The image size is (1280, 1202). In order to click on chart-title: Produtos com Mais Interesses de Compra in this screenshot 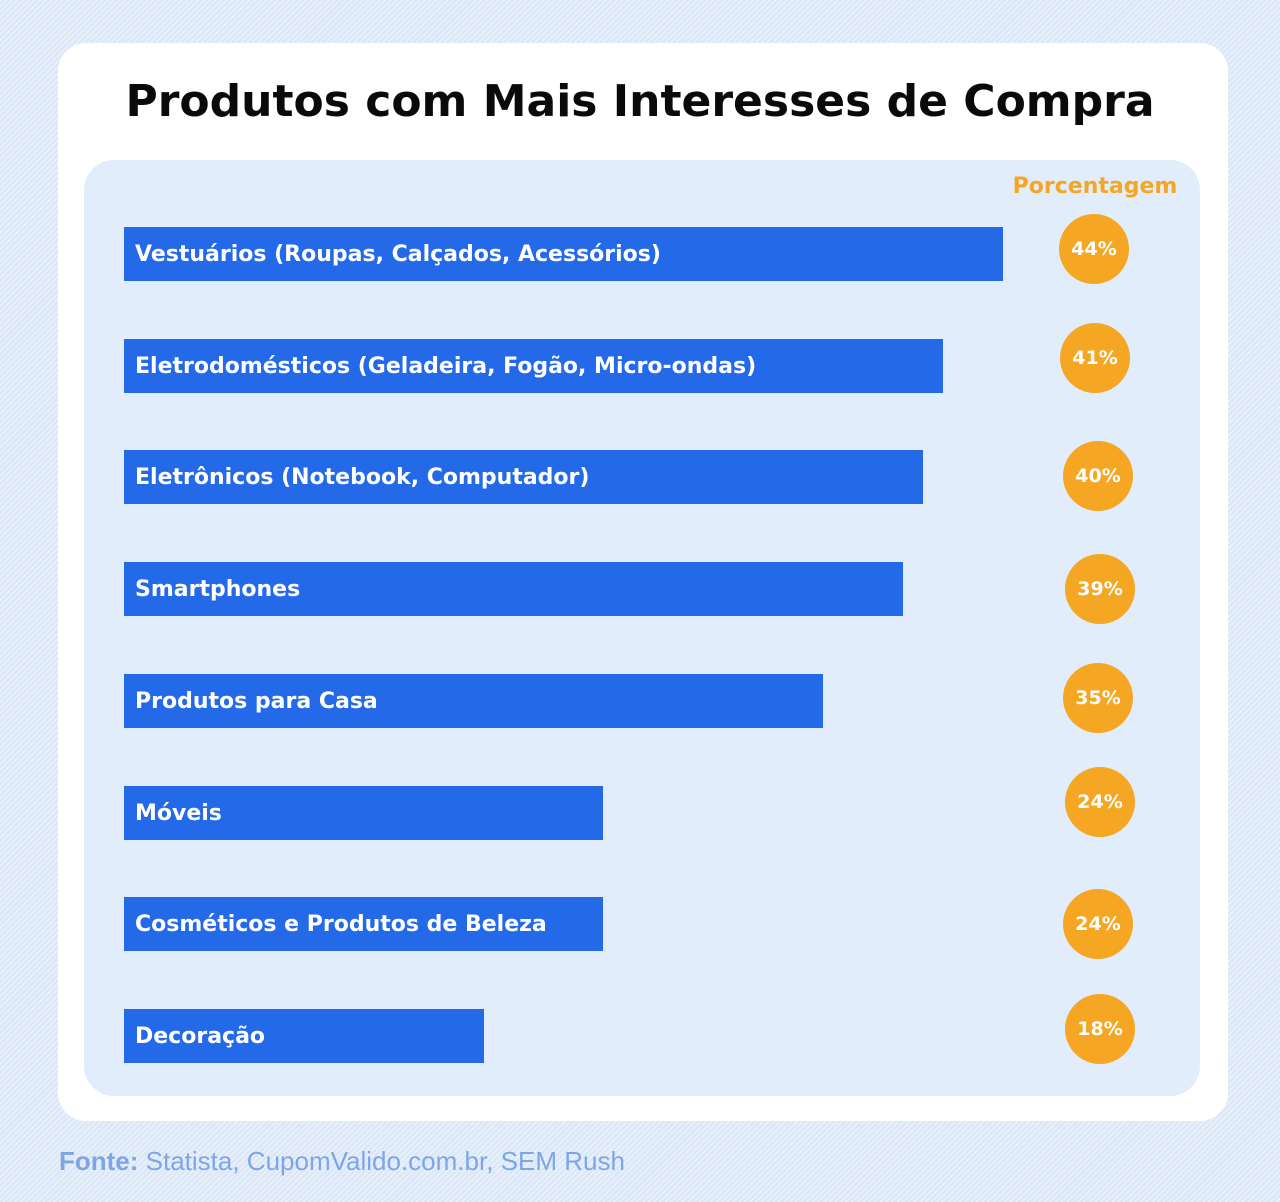, I will do `click(640, 101)`.